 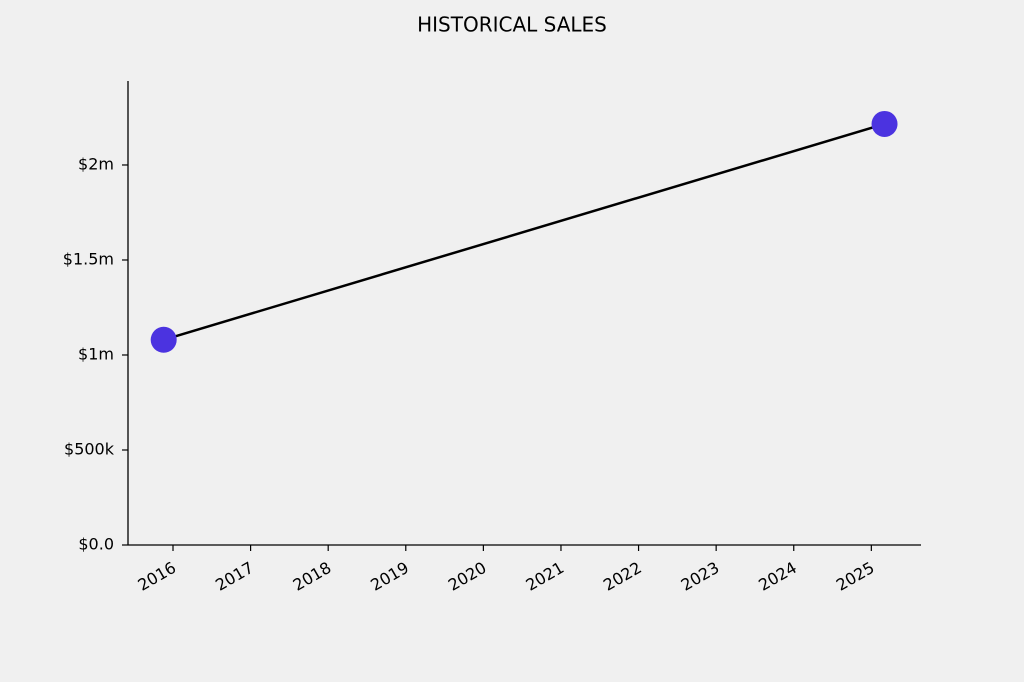 I want to click on y-tick-label: $1.5m, so click(x=88, y=258).